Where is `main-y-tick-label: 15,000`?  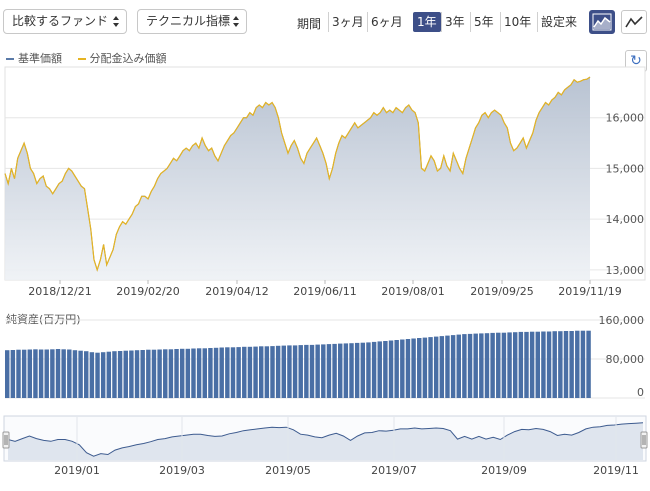
main-y-tick-label: 15,000 is located at coordinates (625, 168).